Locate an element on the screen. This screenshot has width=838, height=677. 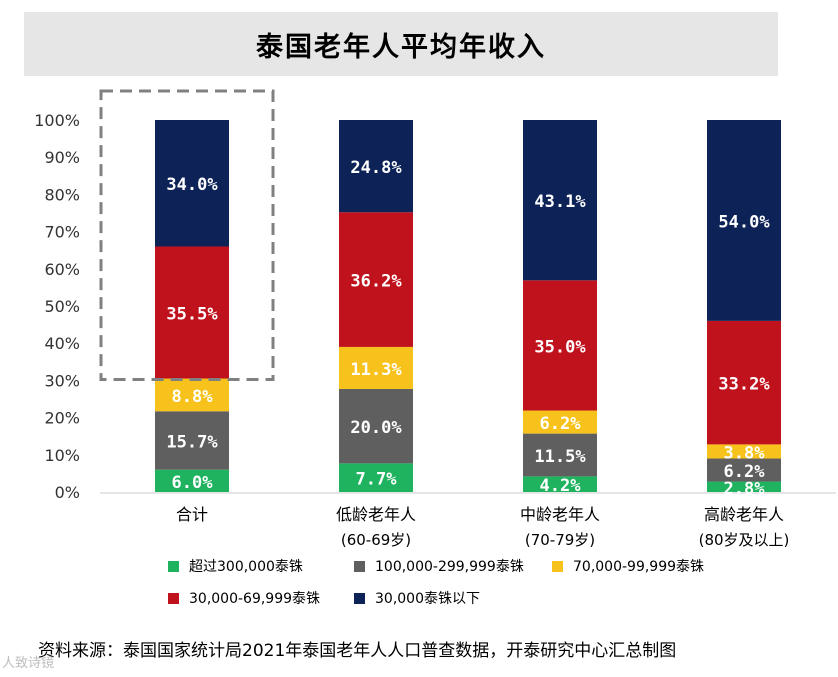
data-label: 24.8% is located at coordinates (376, 168).